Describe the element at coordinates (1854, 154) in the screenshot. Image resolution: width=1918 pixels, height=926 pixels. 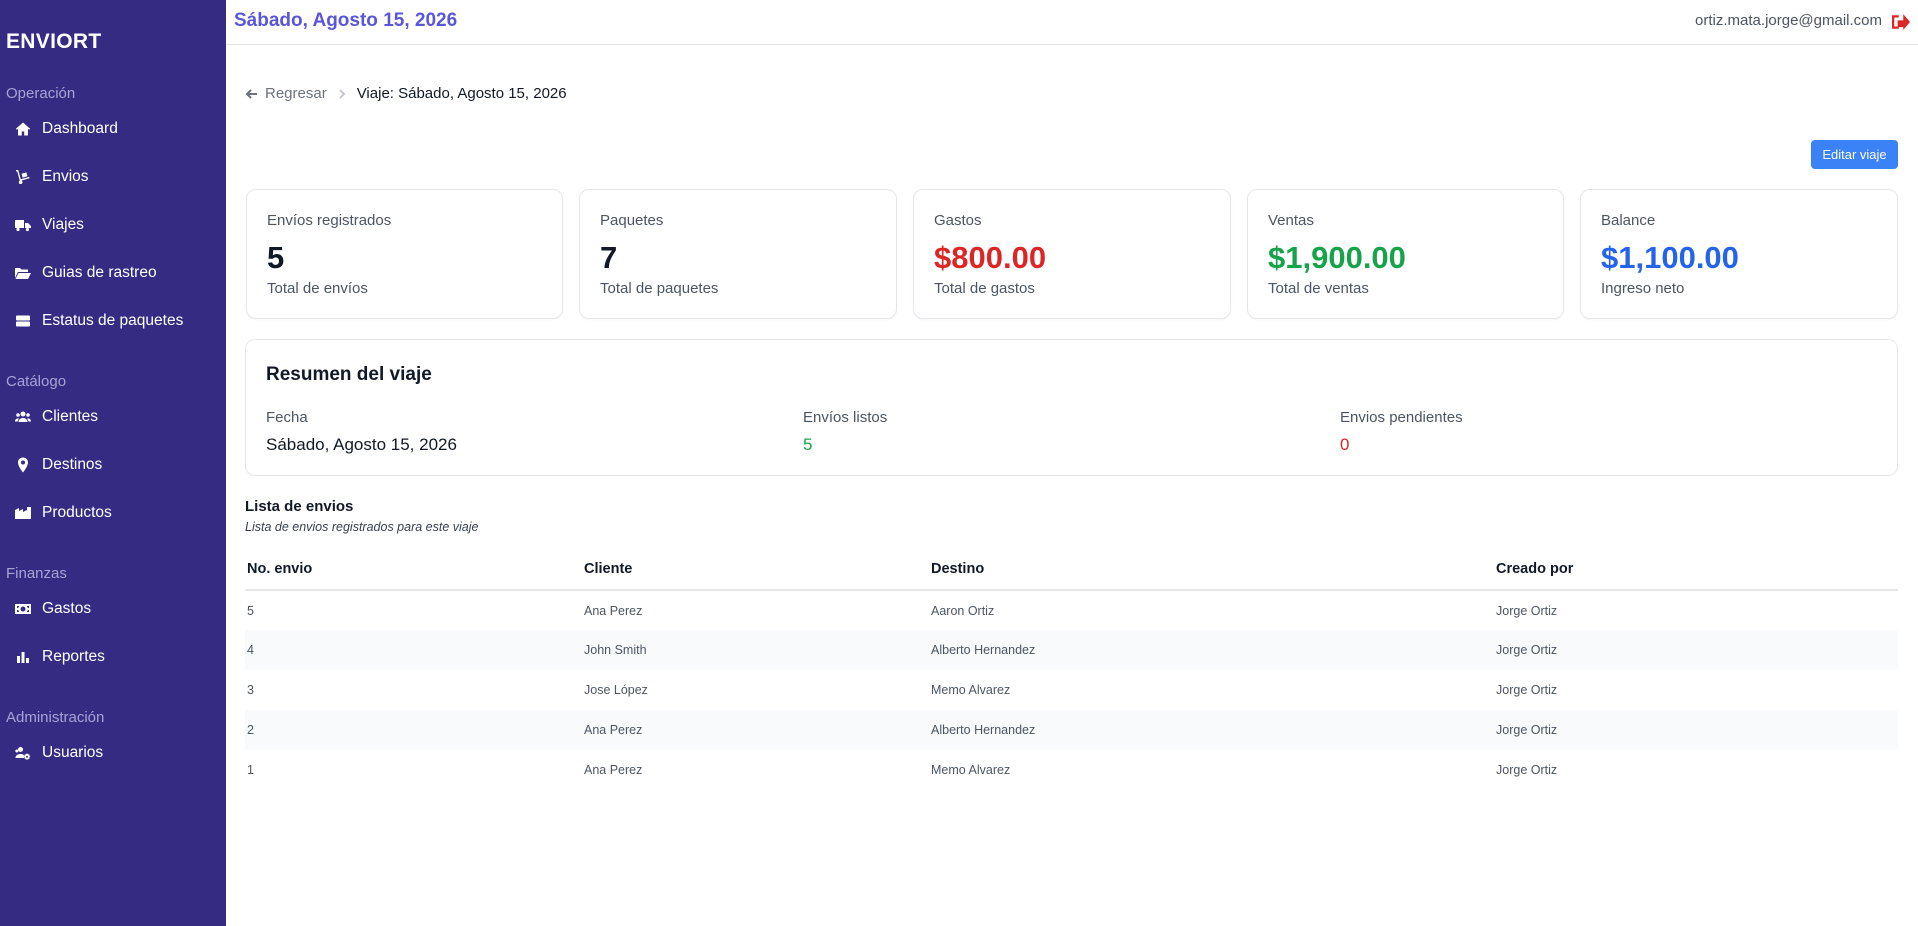
I see `edit-trip-button: Editar viaje` at that location.